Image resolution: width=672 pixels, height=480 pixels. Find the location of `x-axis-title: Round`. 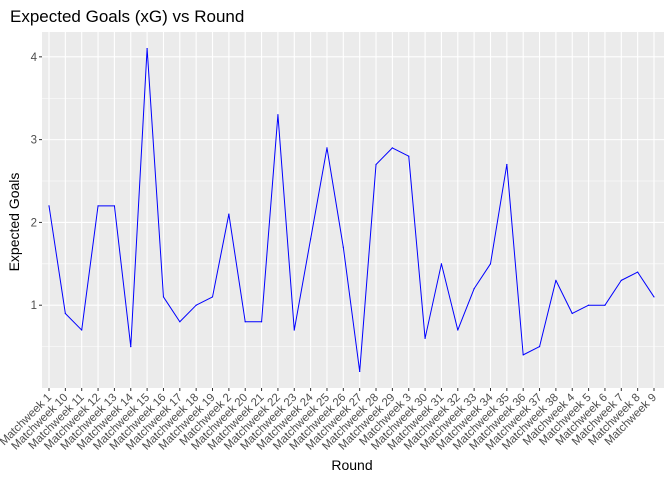

x-axis-title: Round is located at coordinates (351, 465).